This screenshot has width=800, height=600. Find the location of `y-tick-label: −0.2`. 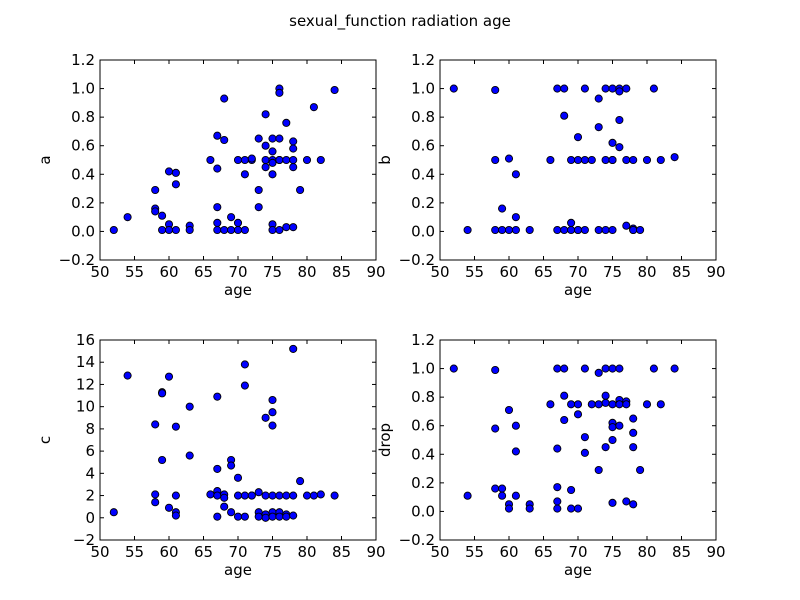

y-tick-label: −0.2 is located at coordinates (417, 260).